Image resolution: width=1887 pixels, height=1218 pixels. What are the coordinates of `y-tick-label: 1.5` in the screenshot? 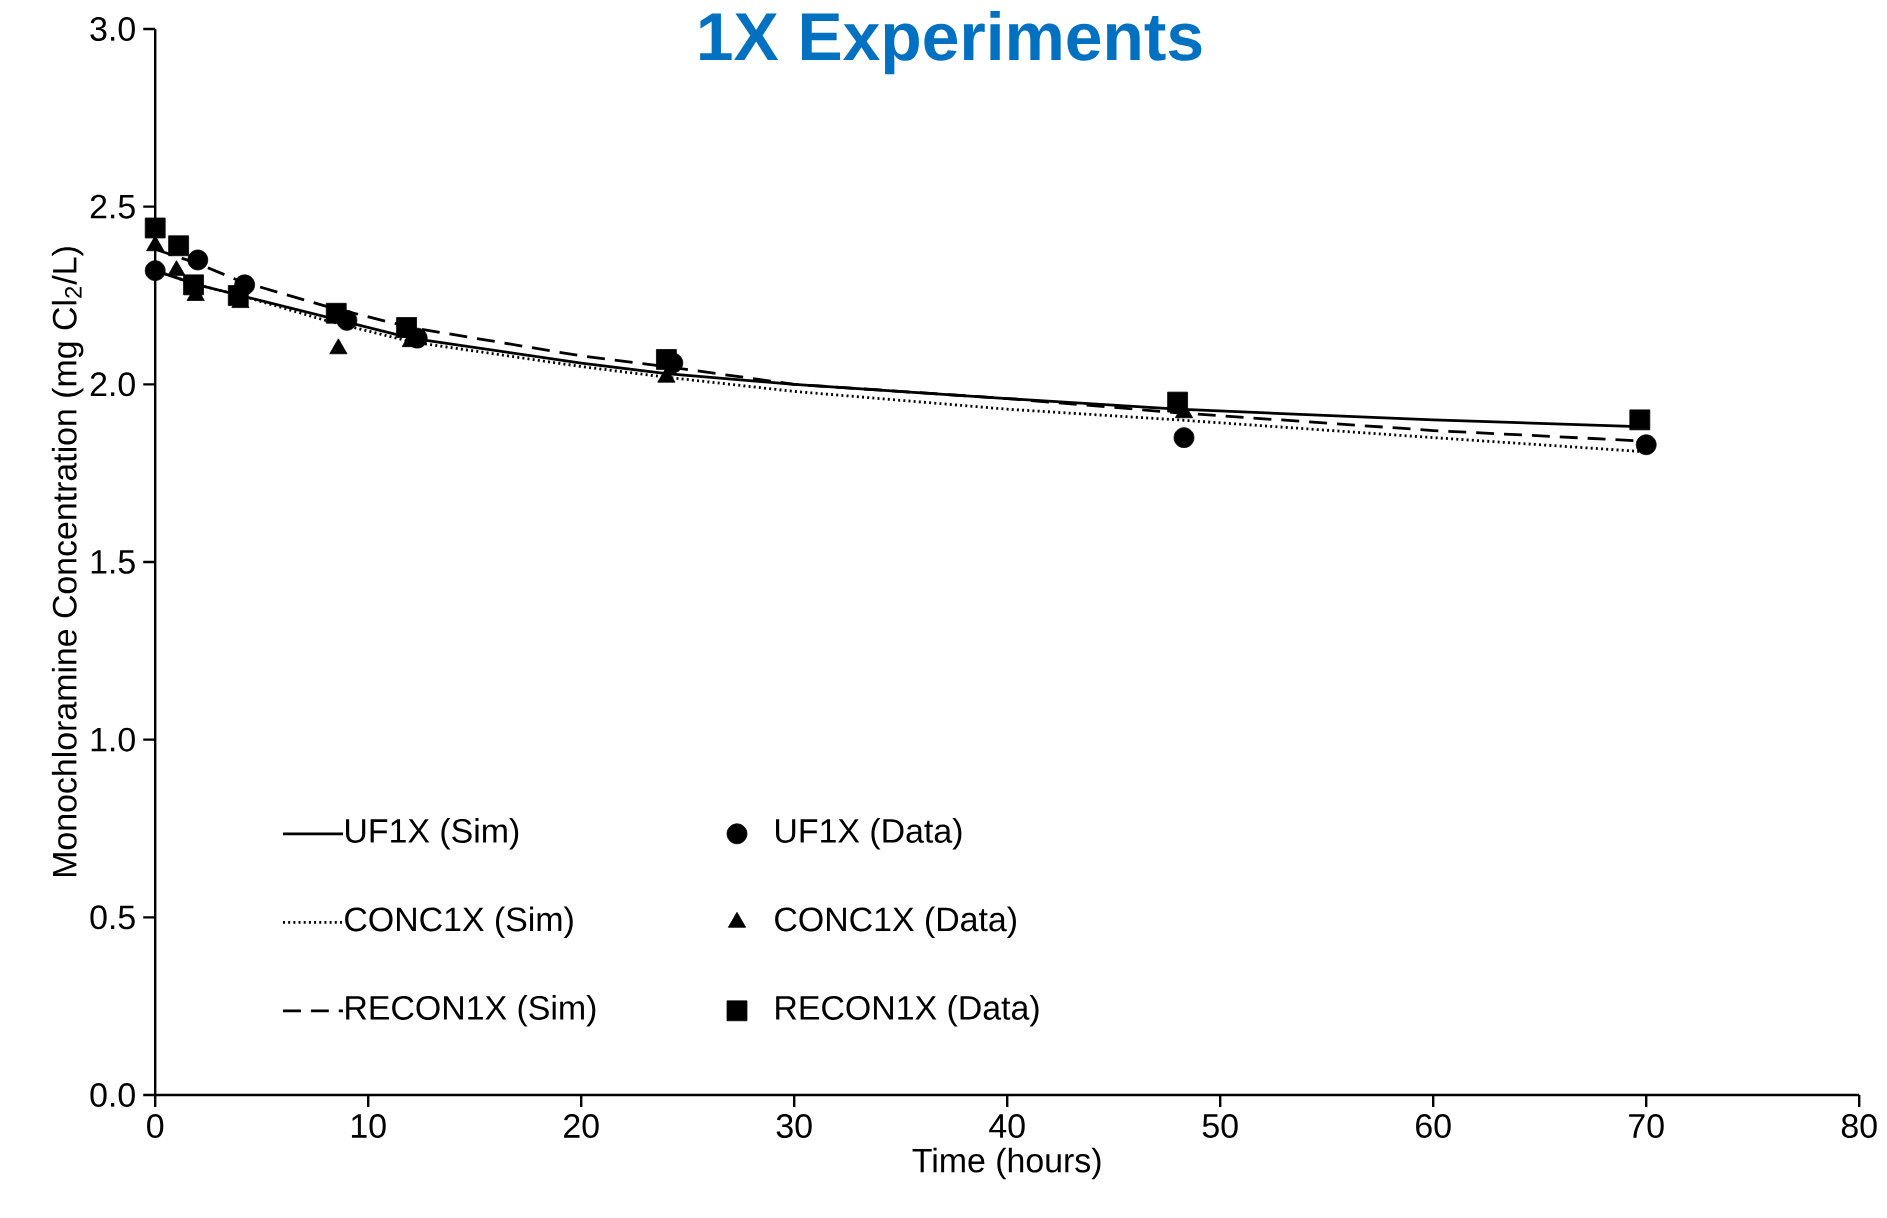 It's located at (113, 562).